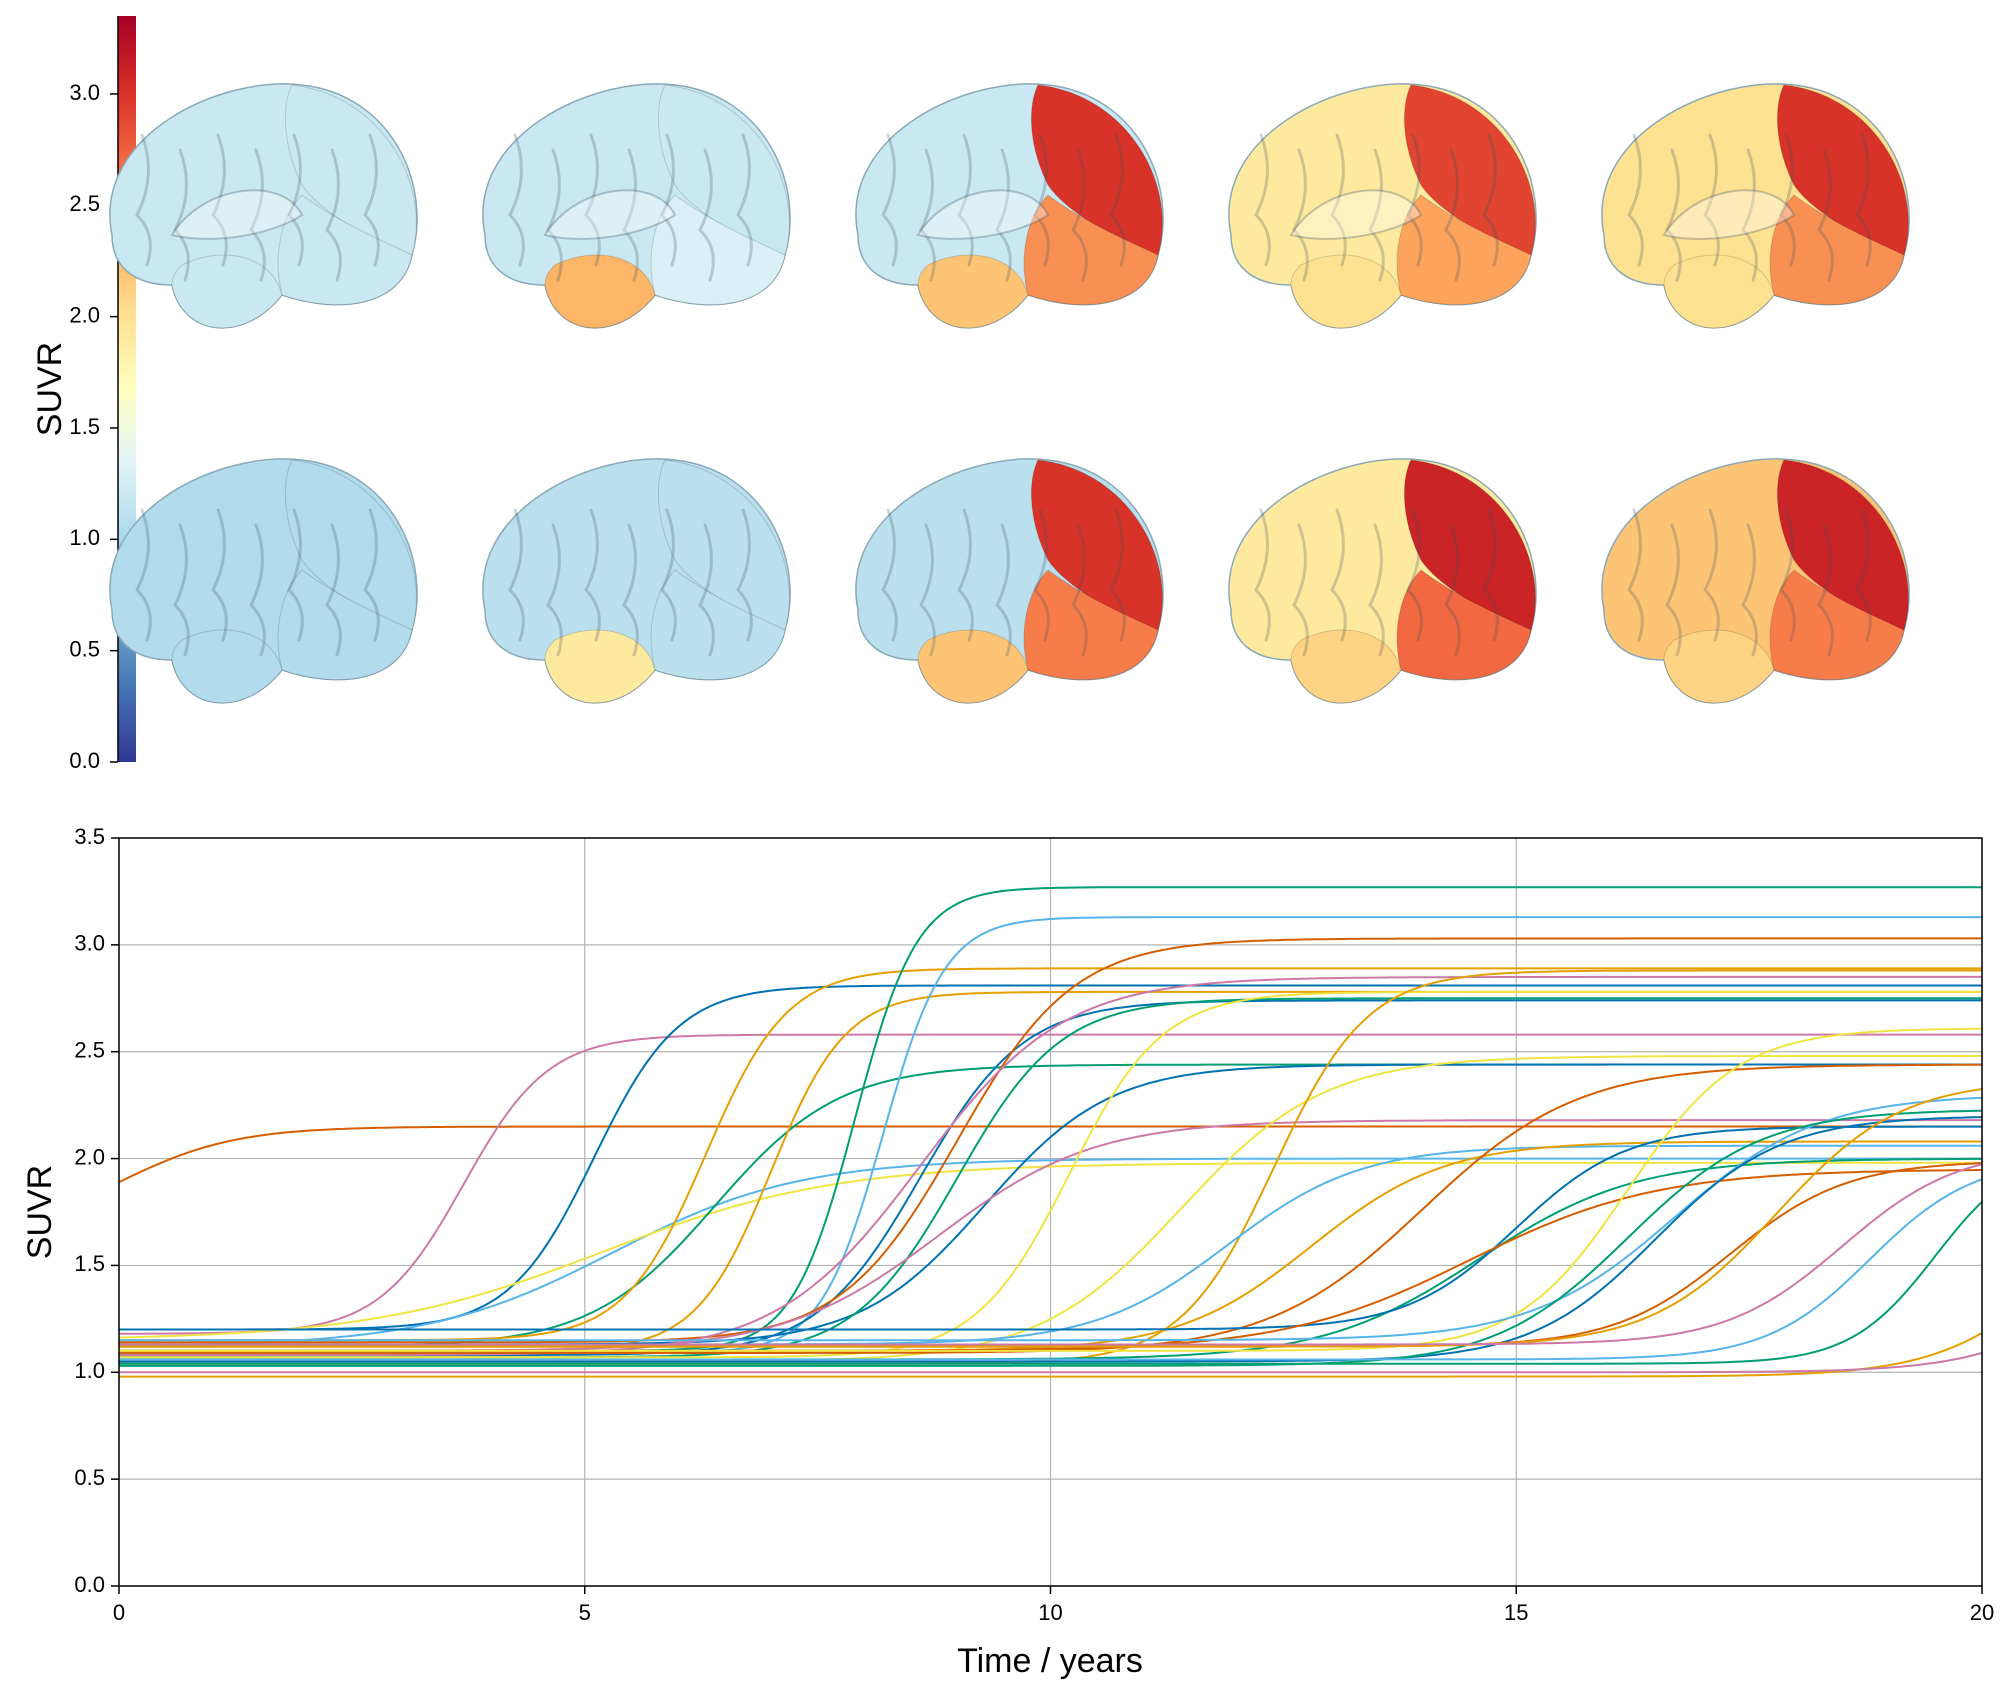 The image size is (2000, 1694). I want to click on y-tick-label: 0.0, so click(89, 1584).